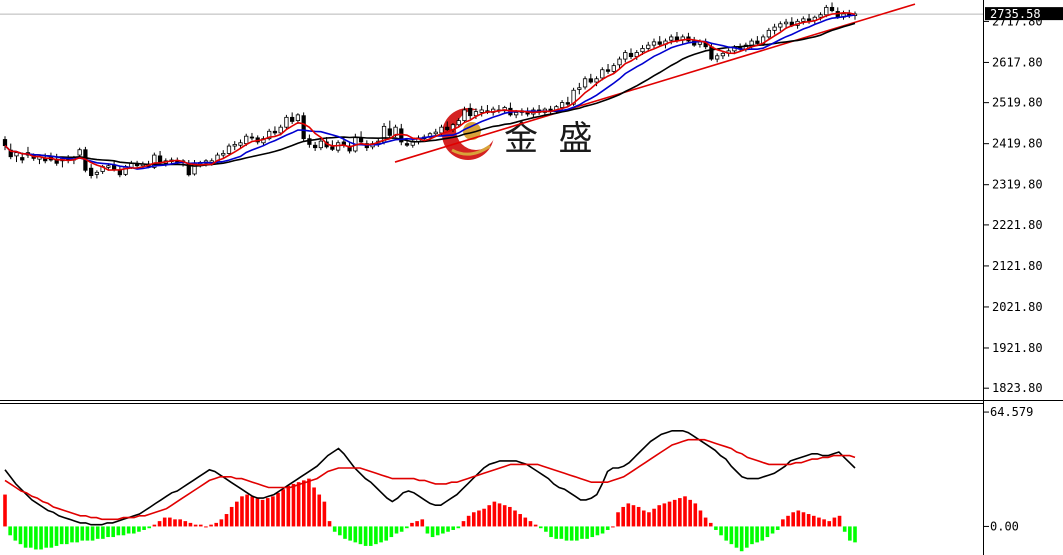 This screenshot has height=555, width=1063. Describe the element at coordinates (1017, 103) in the screenshot. I see `price-tick-label: 2519.80` at that location.